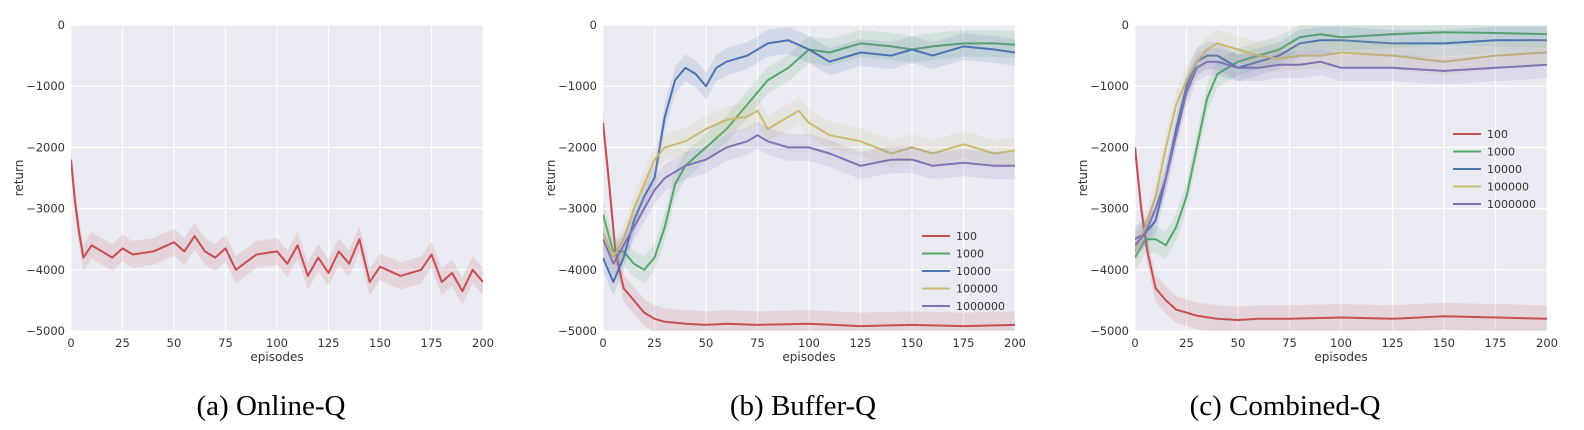 The width and height of the screenshot is (1584, 430). I want to click on panel-caption: (a) Online-Q, so click(271, 406).